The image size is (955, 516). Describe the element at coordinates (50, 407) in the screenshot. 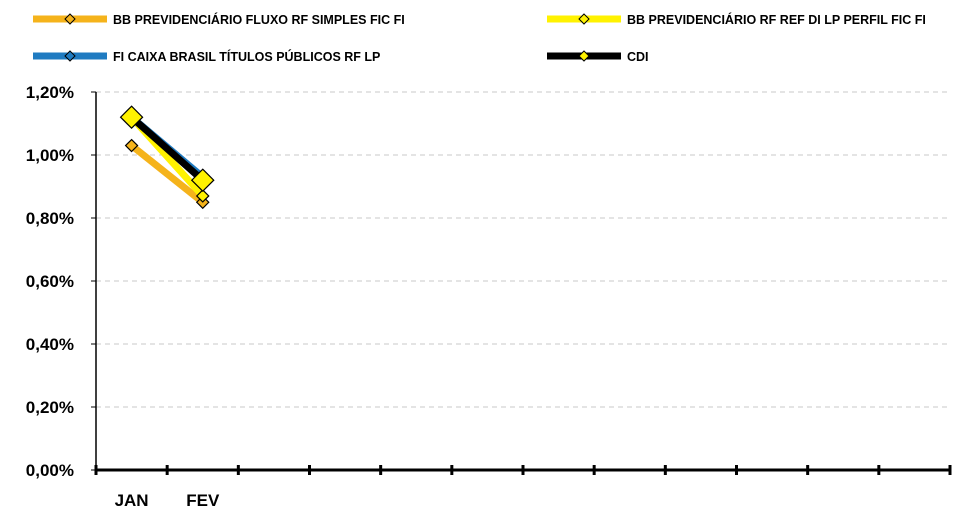

I see `y-tick-label: 0,20%` at that location.